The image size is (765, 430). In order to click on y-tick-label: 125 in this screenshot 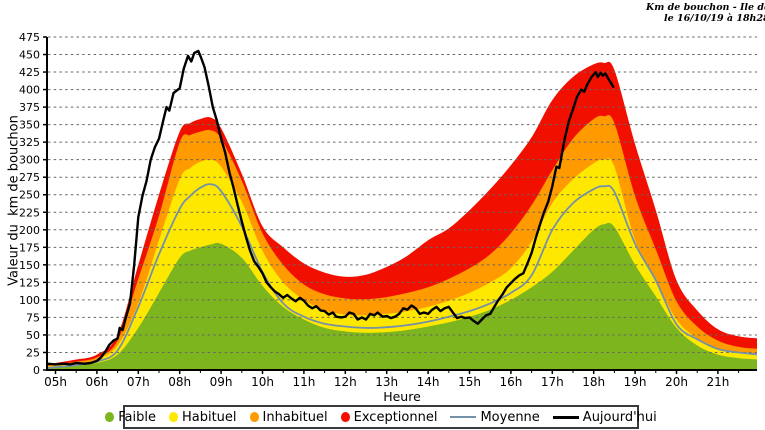, I will do `click(29, 282)`.